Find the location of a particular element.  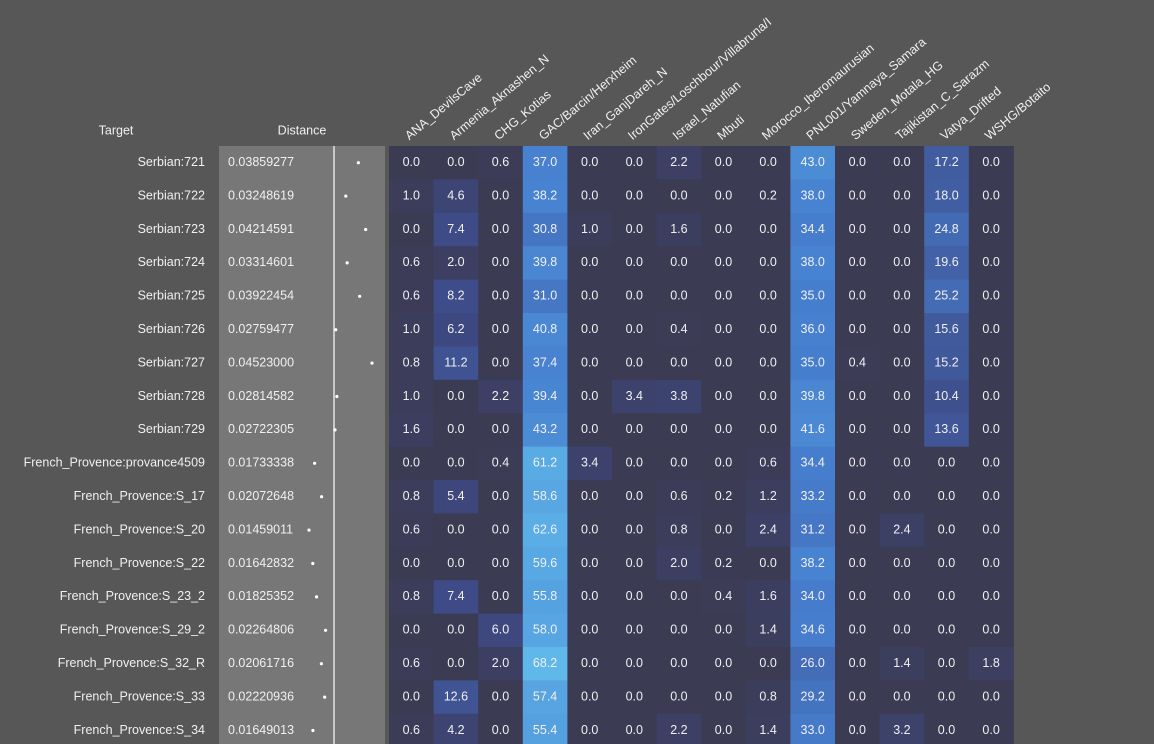

cell-value: 1.6 is located at coordinates (767, 596).